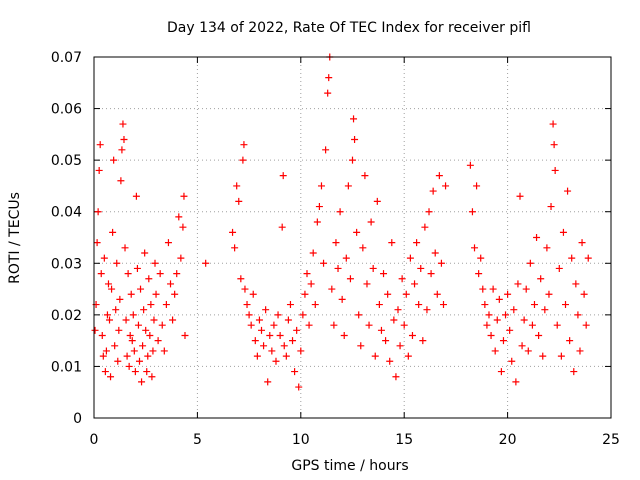 The height and width of the screenshot is (480, 640). I want to click on y-tick-label: 0.02, so click(66, 316).